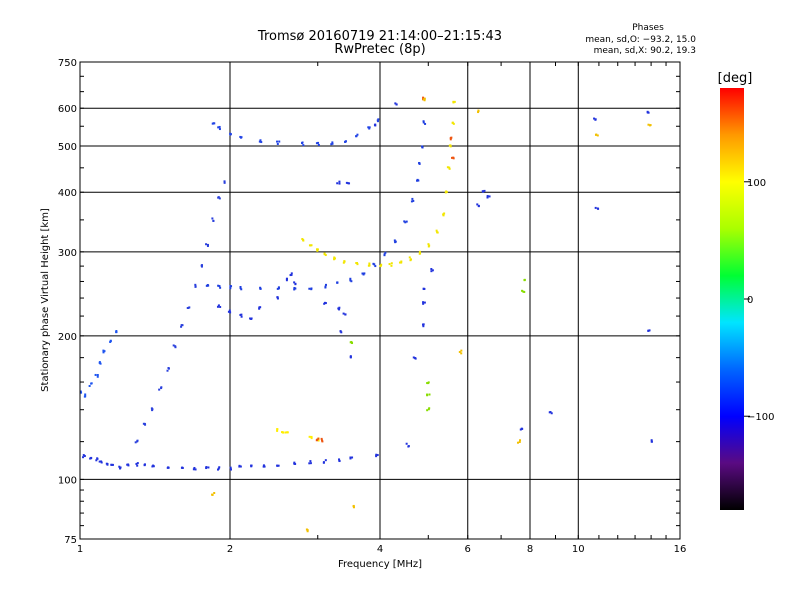  Describe the element at coordinates (648, 28) in the screenshot. I see `phase-info-heading: Phases` at that location.